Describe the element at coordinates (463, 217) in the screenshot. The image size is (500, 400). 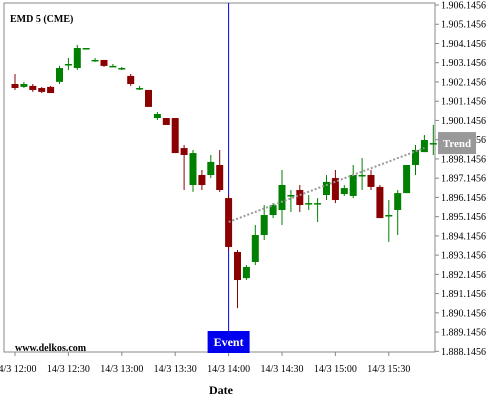
I see `y-tick-label: 1.895.1456` at that location.